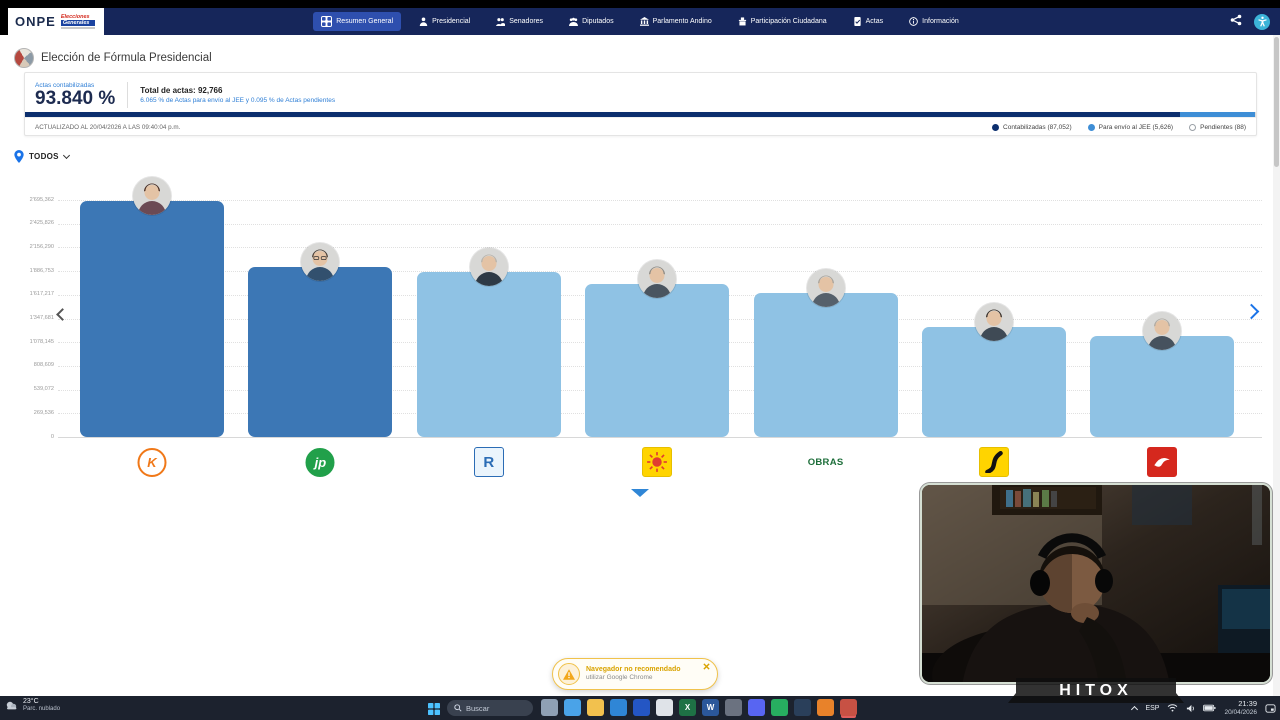  What do you see at coordinates (591, 21) in the screenshot?
I see `nav-item-diputados: Diputados` at bounding box center [591, 21].